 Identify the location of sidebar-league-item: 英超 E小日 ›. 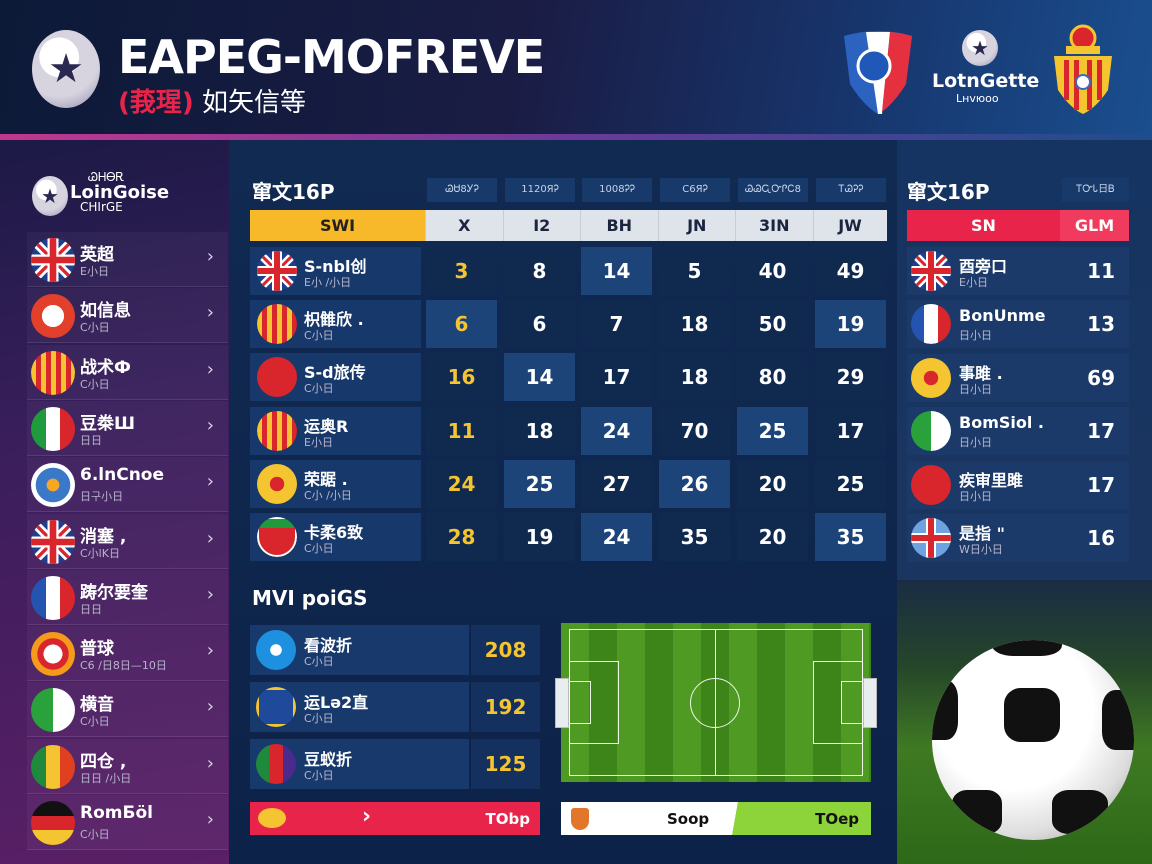
(127, 259).